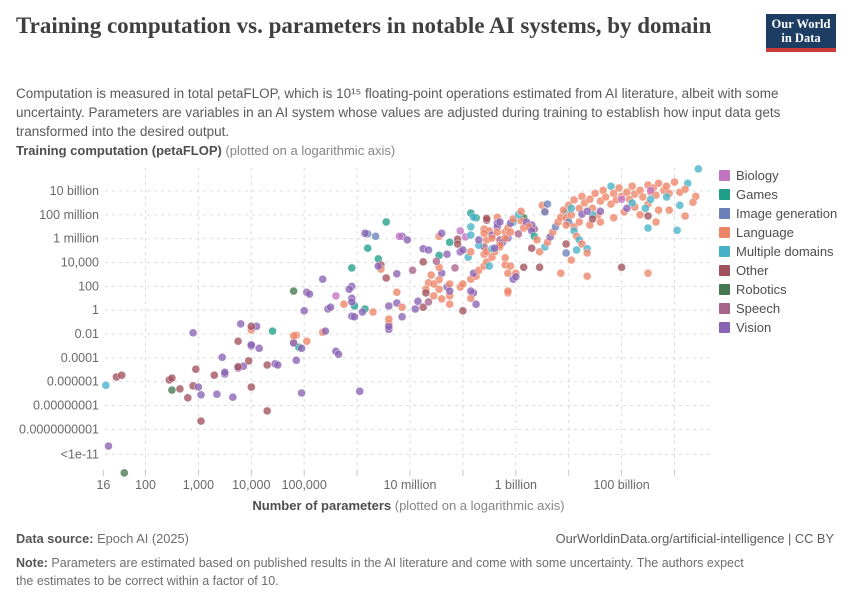  Describe the element at coordinates (778, 327) in the screenshot. I see `legend-item-vision: Vision` at that location.